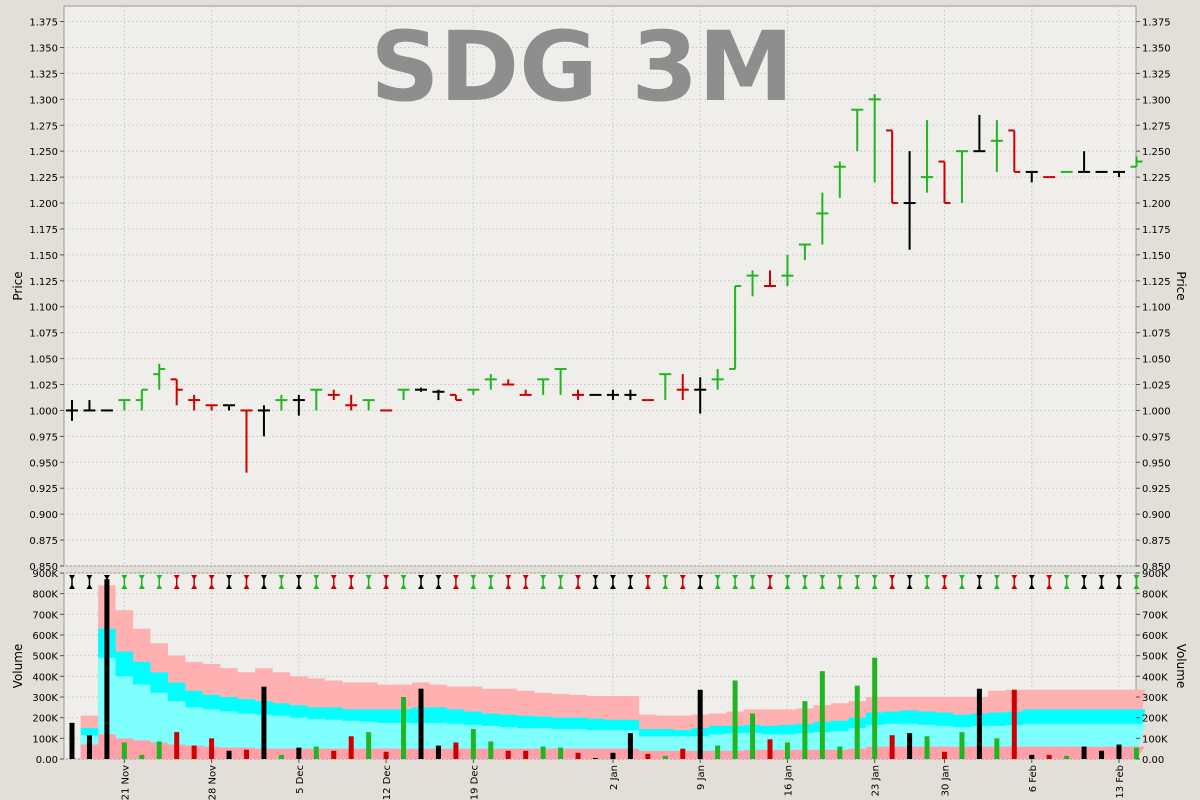 The width and height of the screenshot is (1200, 800). I want to click on volume-tick-label: 700K, so click(1155, 615).